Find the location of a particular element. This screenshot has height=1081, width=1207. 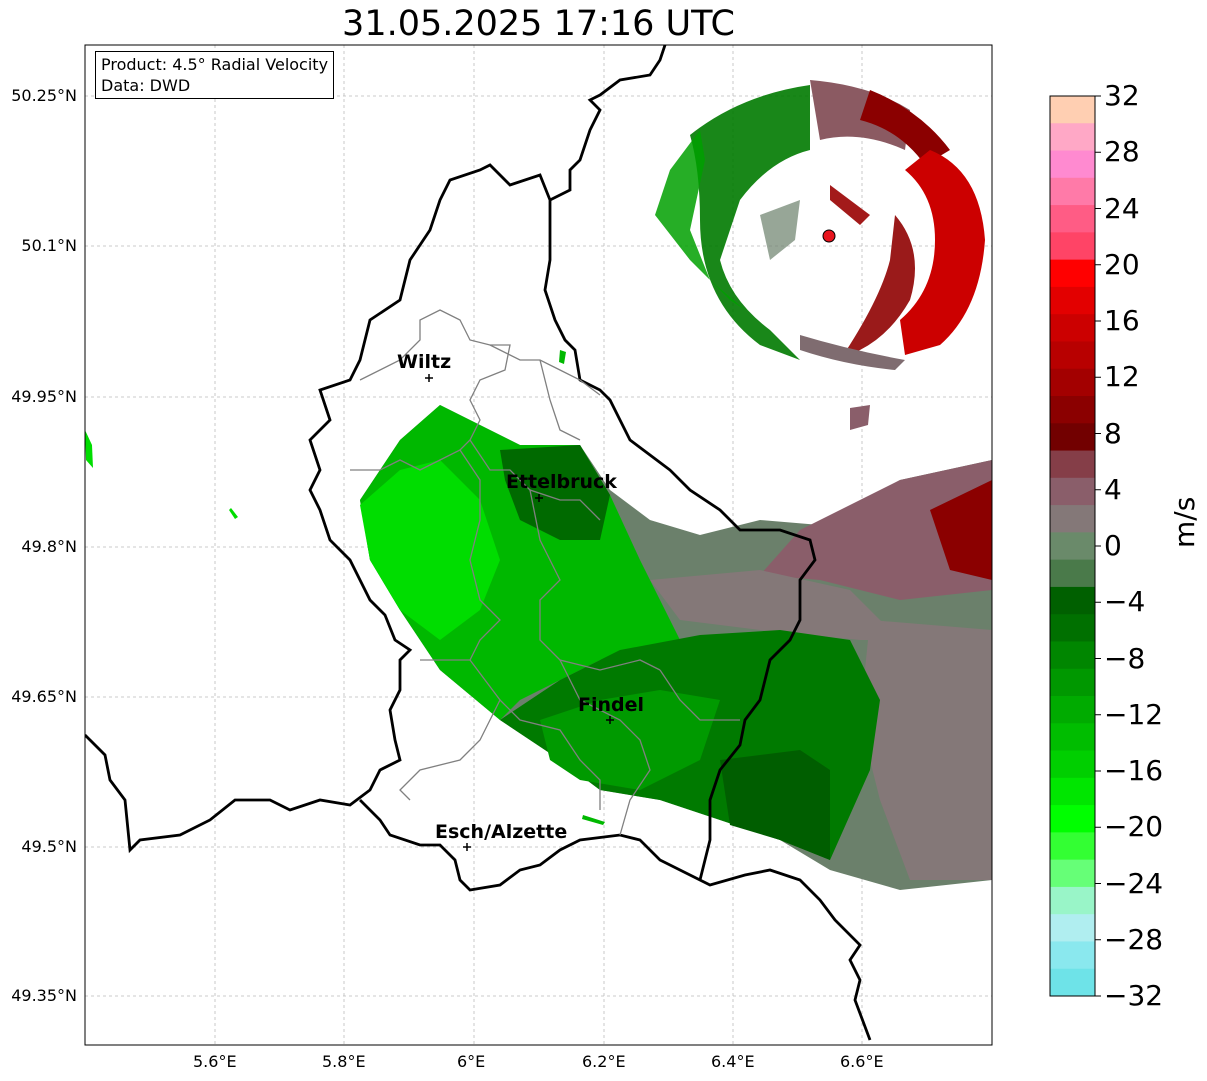

radar-site-marker is located at coordinates (829, 236).